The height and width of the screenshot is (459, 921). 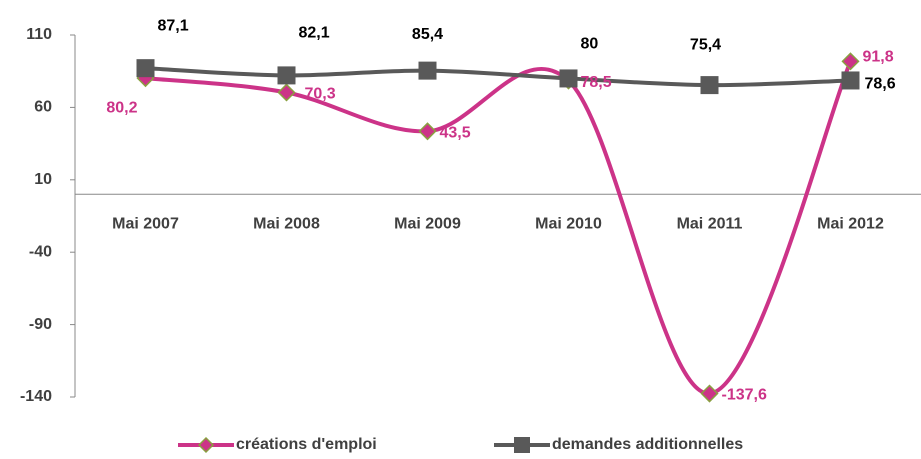 What do you see at coordinates (590, 44) in the screenshot?
I see `data-label: 80` at bounding box center [590, 44].